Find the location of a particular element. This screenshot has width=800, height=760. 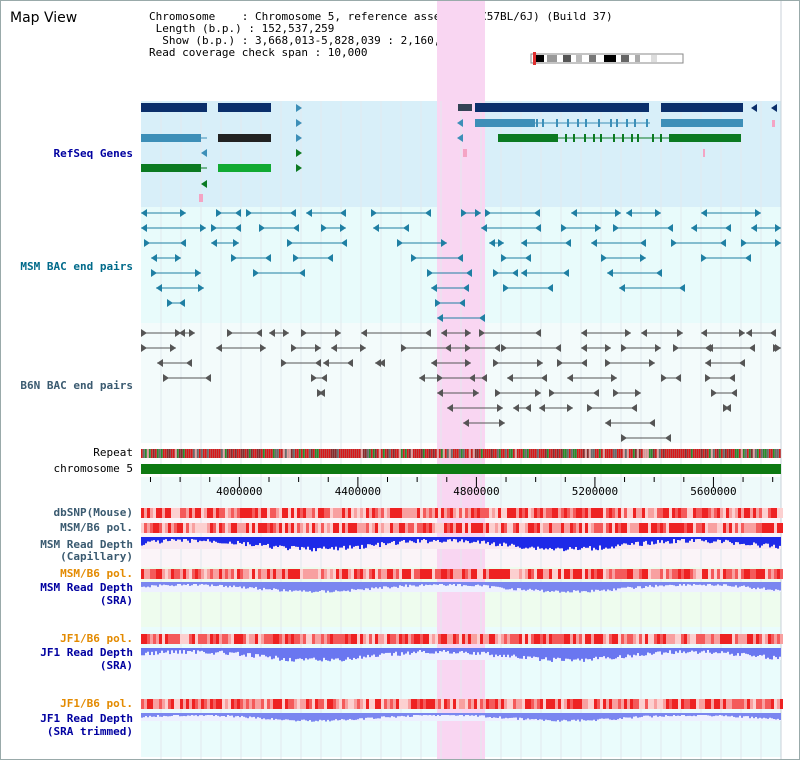

track-label-jf1-depth-trimmed-sub: (SRA trimmed) is located at coordinates (89, 731).